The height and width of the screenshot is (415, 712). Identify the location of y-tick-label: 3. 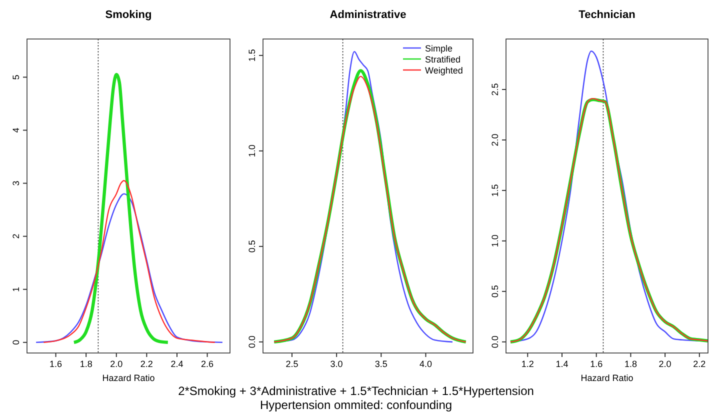
(16, 183).